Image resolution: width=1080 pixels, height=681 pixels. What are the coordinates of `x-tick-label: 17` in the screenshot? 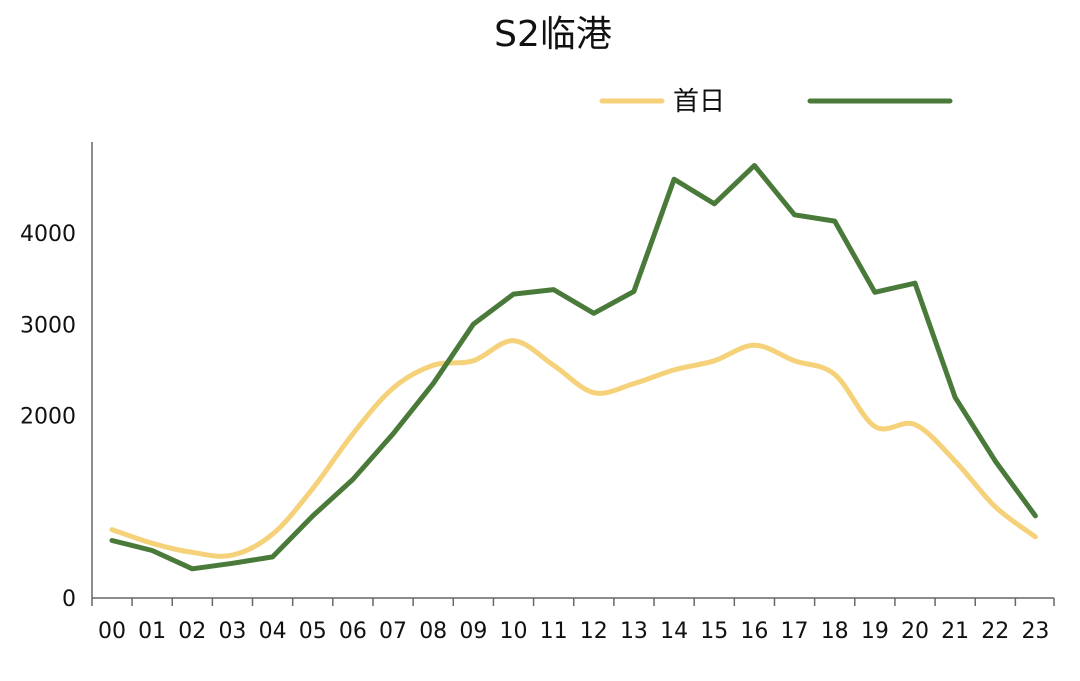 It's located at (795, 631).